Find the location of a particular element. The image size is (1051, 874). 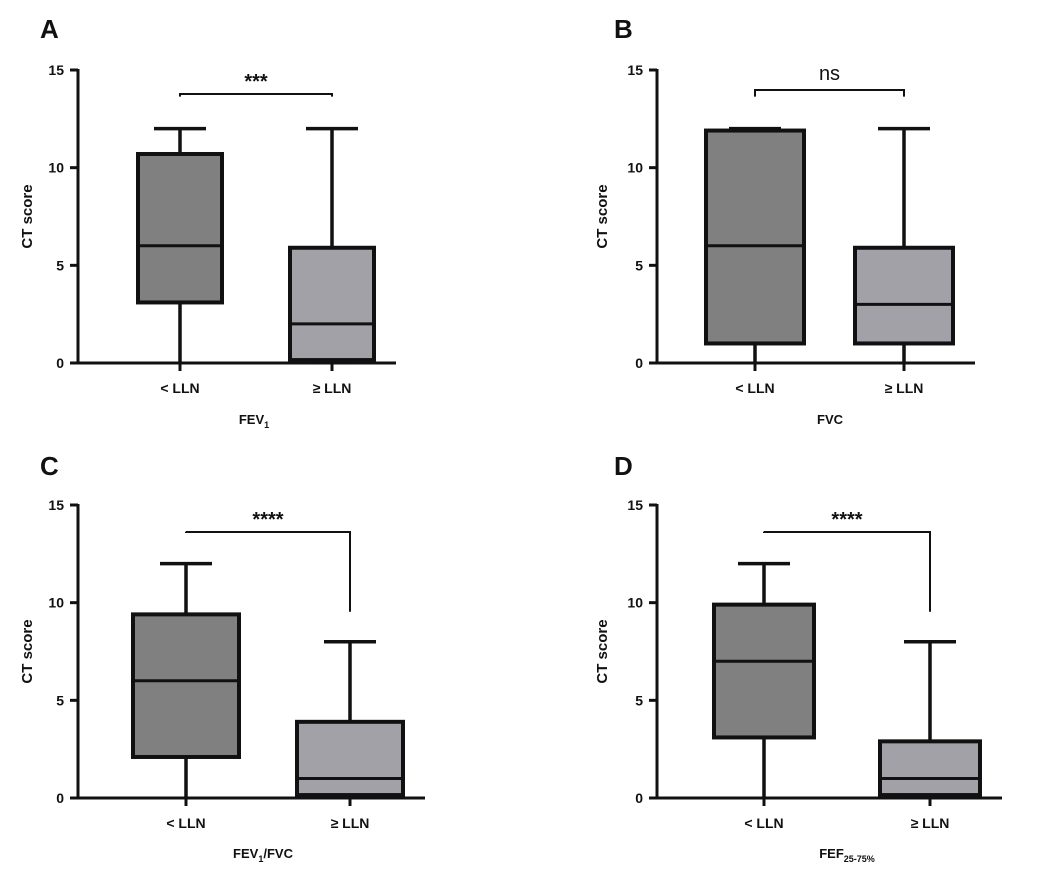

x-title-subscript: 25-75% is located at coordinates (859, 859).